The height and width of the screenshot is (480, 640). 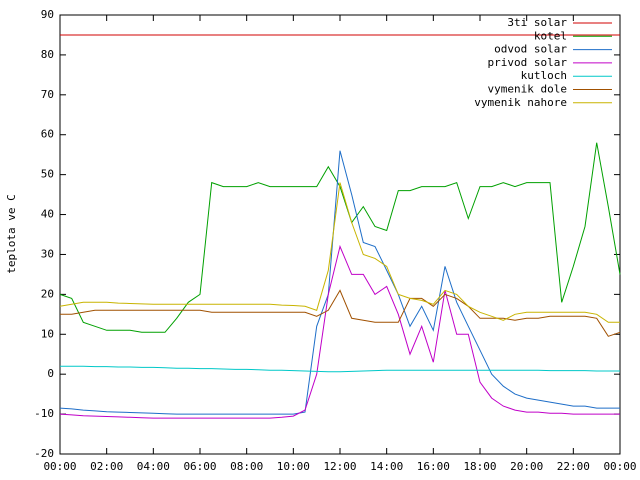 I want to click on y-tick-label: 20, so click(x=47, y=293).